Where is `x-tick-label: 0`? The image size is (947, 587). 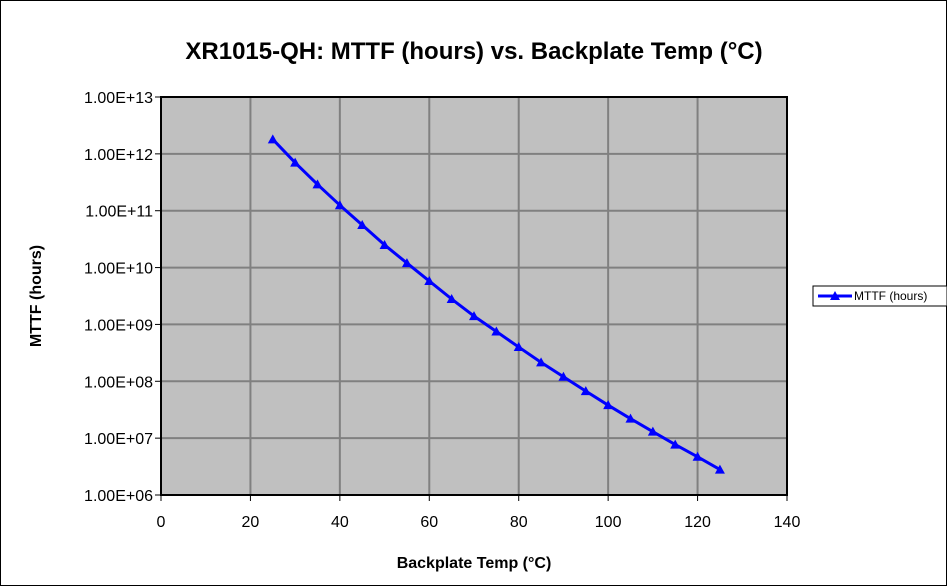 x-tick-label: 0 is located at coordinates (161, 522).